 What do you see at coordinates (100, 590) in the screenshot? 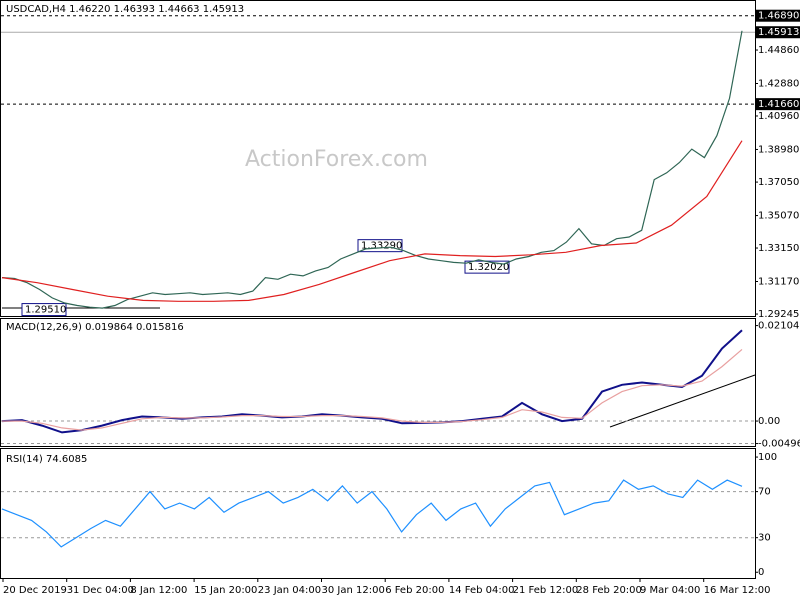
I see `x-tick-label: 31 Dec 04:00` at bounding box center [100, 590].